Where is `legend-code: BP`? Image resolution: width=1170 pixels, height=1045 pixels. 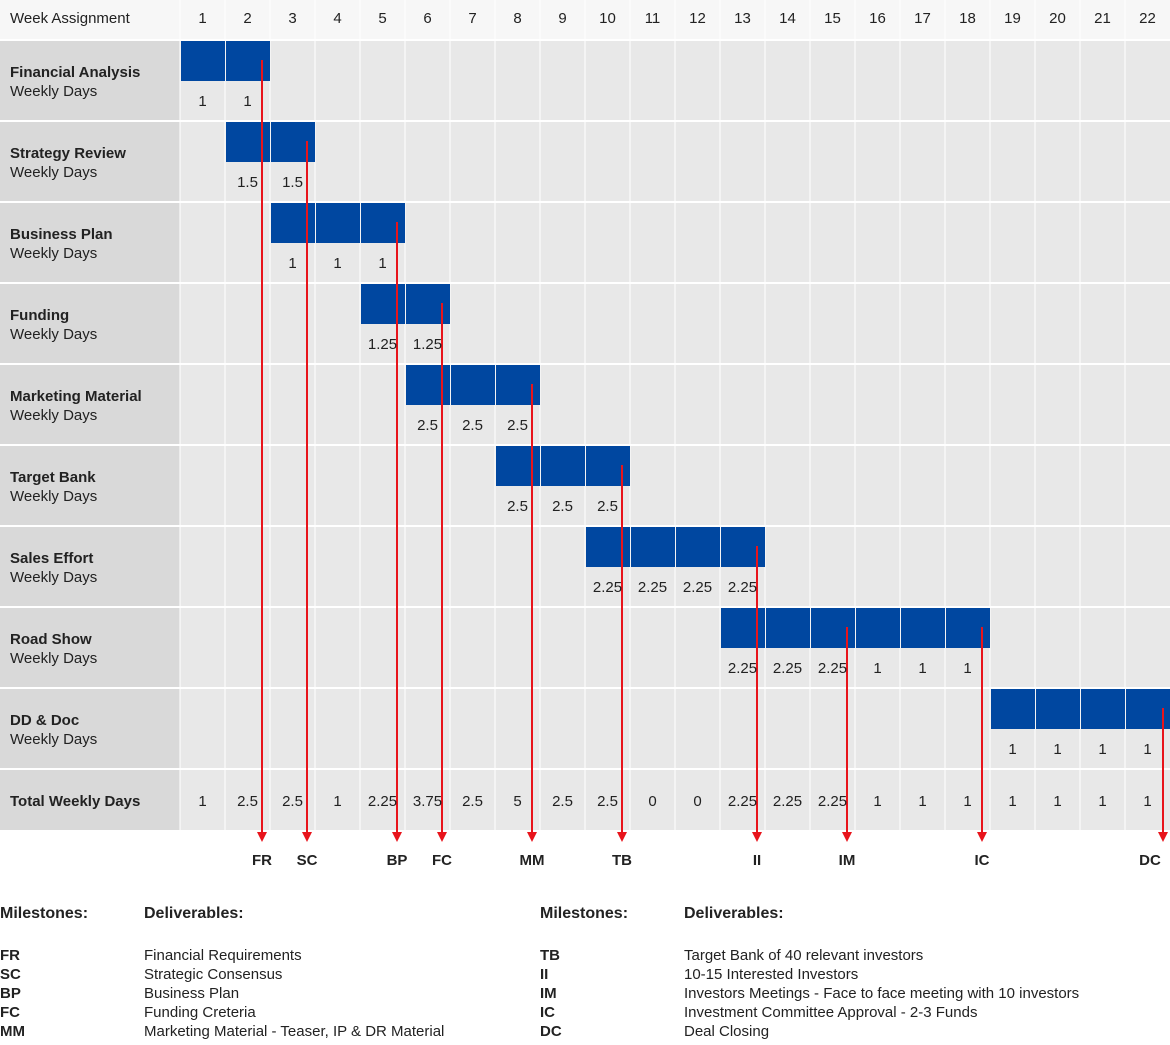 legend-code: BP is located at coordinates (10, 993).